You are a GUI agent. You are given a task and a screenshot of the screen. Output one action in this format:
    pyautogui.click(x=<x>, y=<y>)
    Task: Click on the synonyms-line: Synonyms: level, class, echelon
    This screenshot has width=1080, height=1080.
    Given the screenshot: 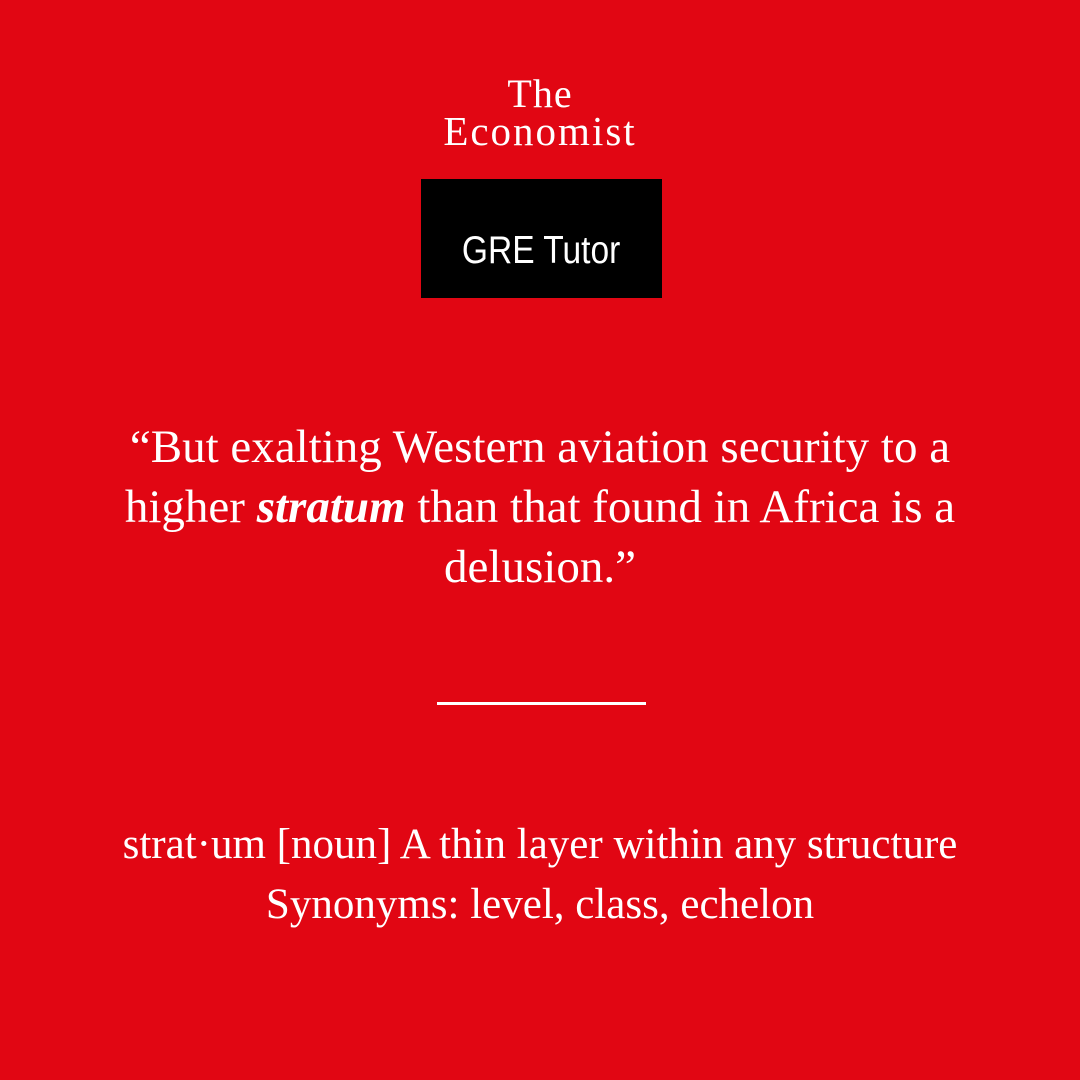 What is the action you would take?
    pyautogui.click(x=540, y=904)
    